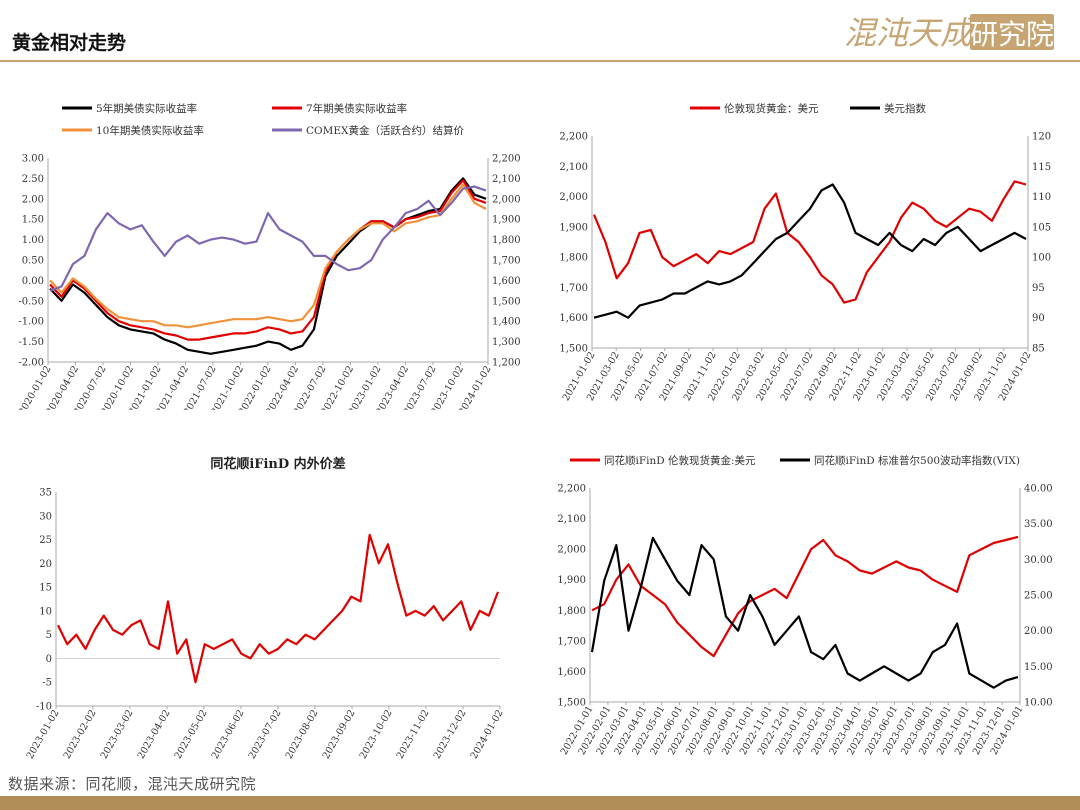  I want to click on y-right-tick-label: 1,600, so click(506, 281).